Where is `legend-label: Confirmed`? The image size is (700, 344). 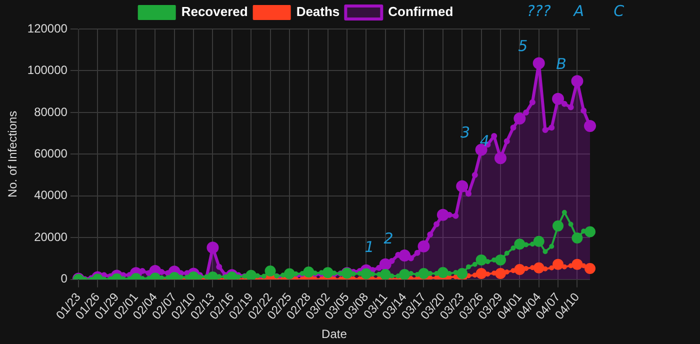 legend-label: Confirmed is located at coordinates (421, 12).